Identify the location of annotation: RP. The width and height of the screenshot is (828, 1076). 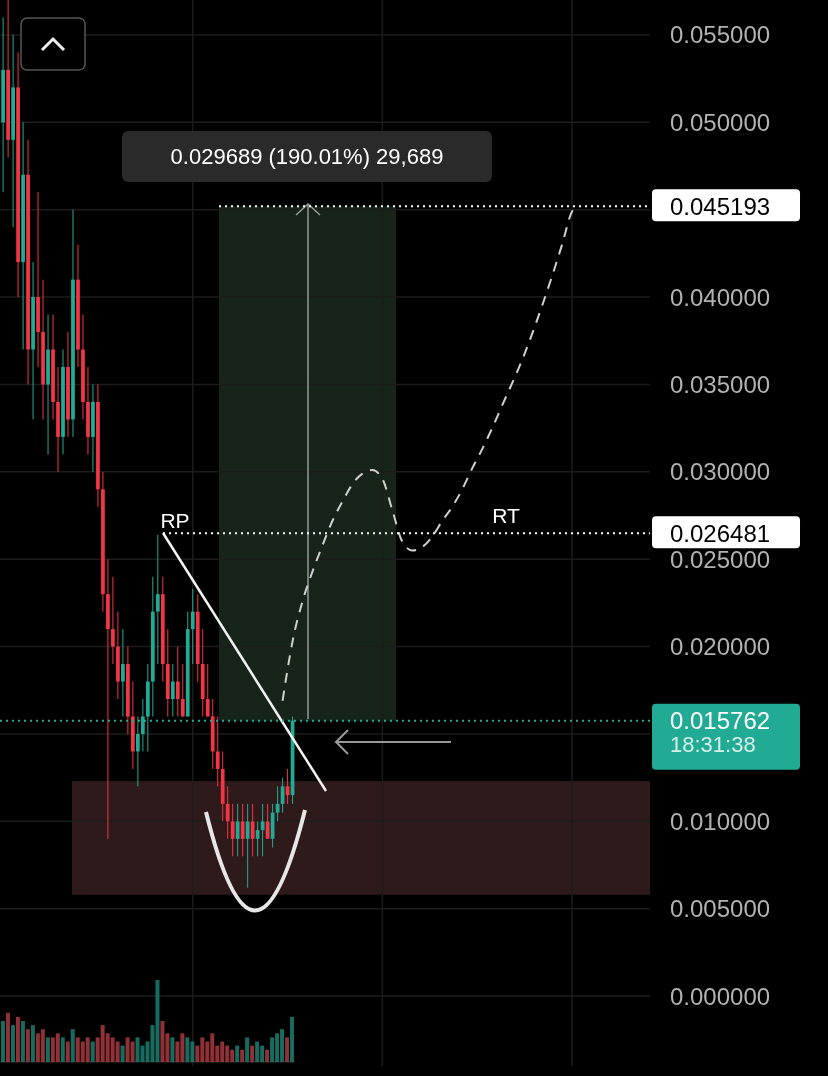
(175, 520).